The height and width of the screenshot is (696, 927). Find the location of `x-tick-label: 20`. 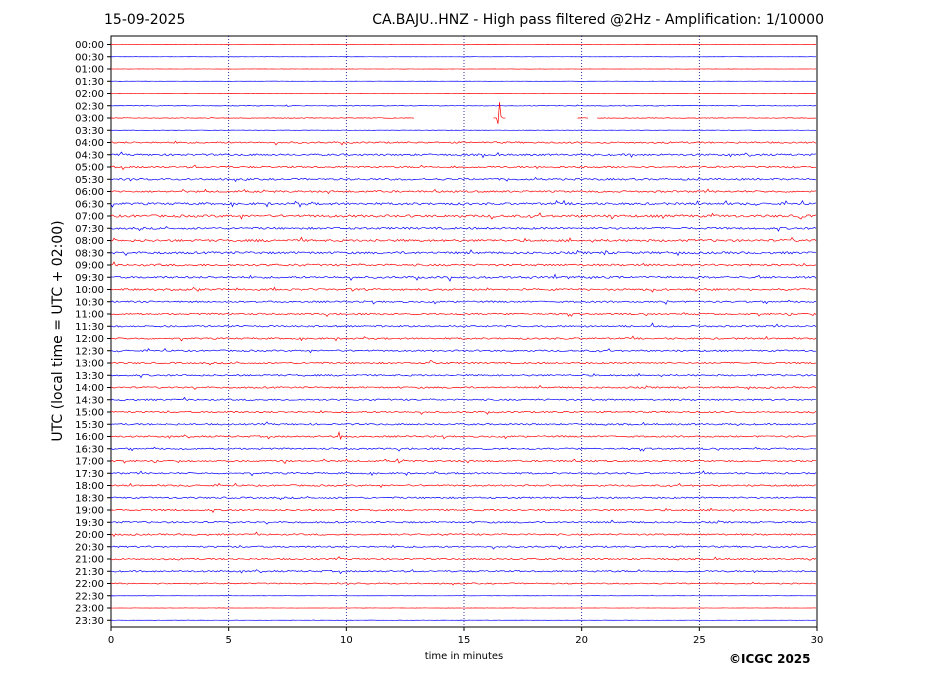

x-tick-label: 20 is located at coordinates (581, 640).